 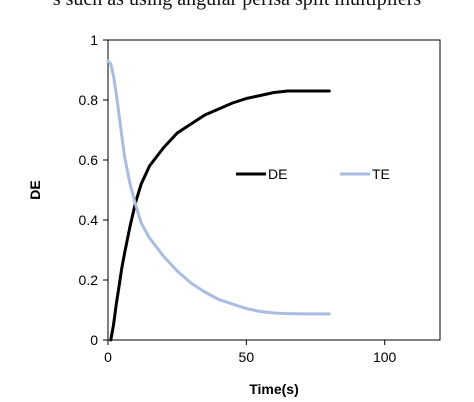 I want to click on x-tick-label: 100, so click(x=385, y=357).